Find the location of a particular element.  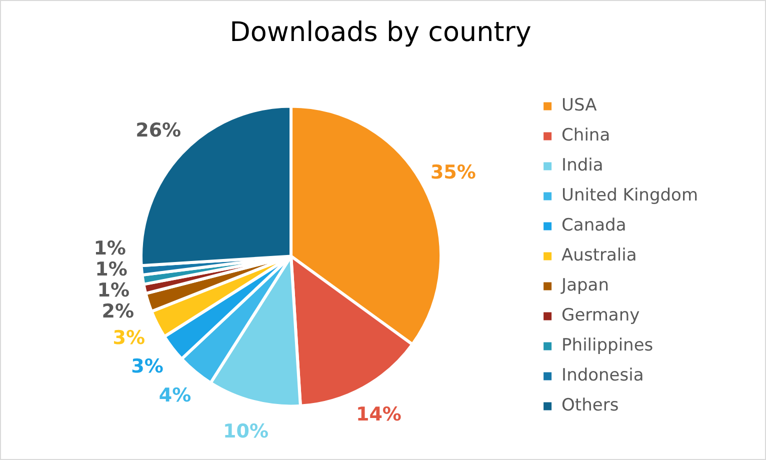

data-label: 4% is located at coordinates (175, 395).